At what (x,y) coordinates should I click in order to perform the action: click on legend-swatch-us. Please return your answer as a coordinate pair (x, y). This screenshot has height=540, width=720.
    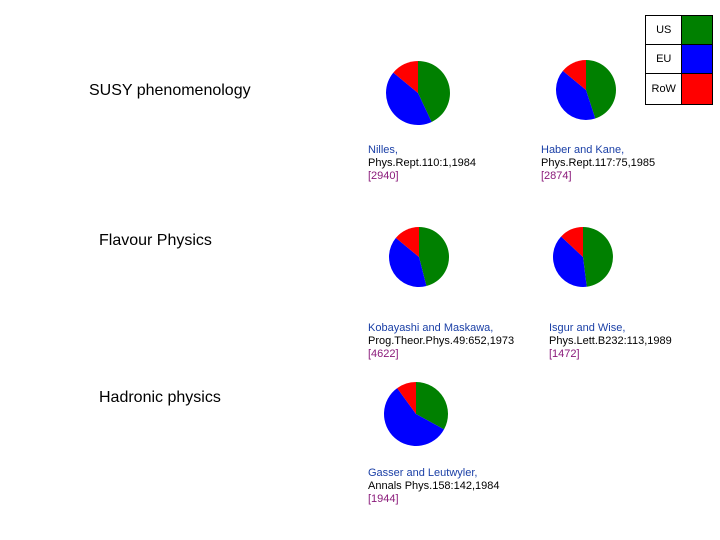
    Looking at the image, I should click on (697, 30).